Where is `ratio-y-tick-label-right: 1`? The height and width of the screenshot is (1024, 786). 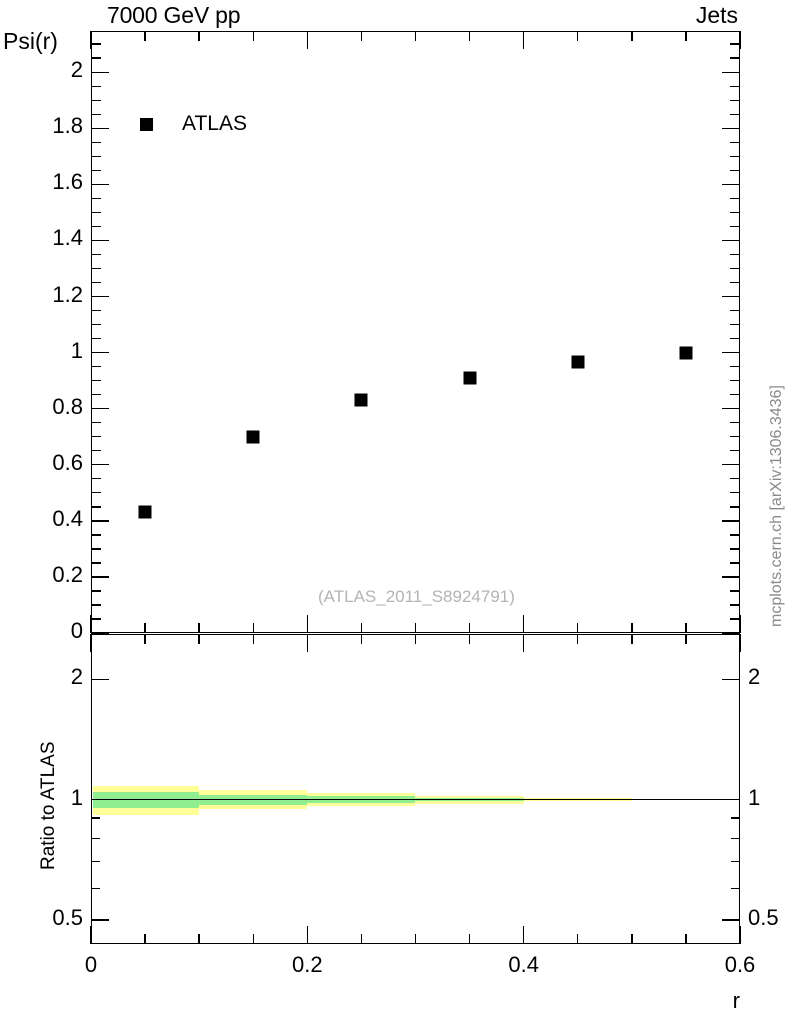 ratio-y-tick-label-right: 1 is located at coordinates (754, 797).